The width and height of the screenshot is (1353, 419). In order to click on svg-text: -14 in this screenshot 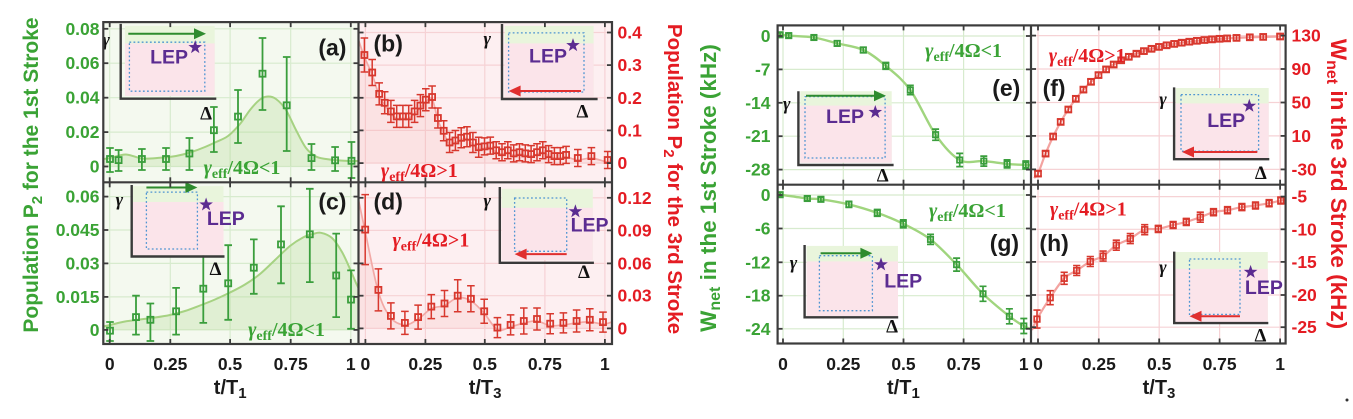, I will do `click(758, 103)`.